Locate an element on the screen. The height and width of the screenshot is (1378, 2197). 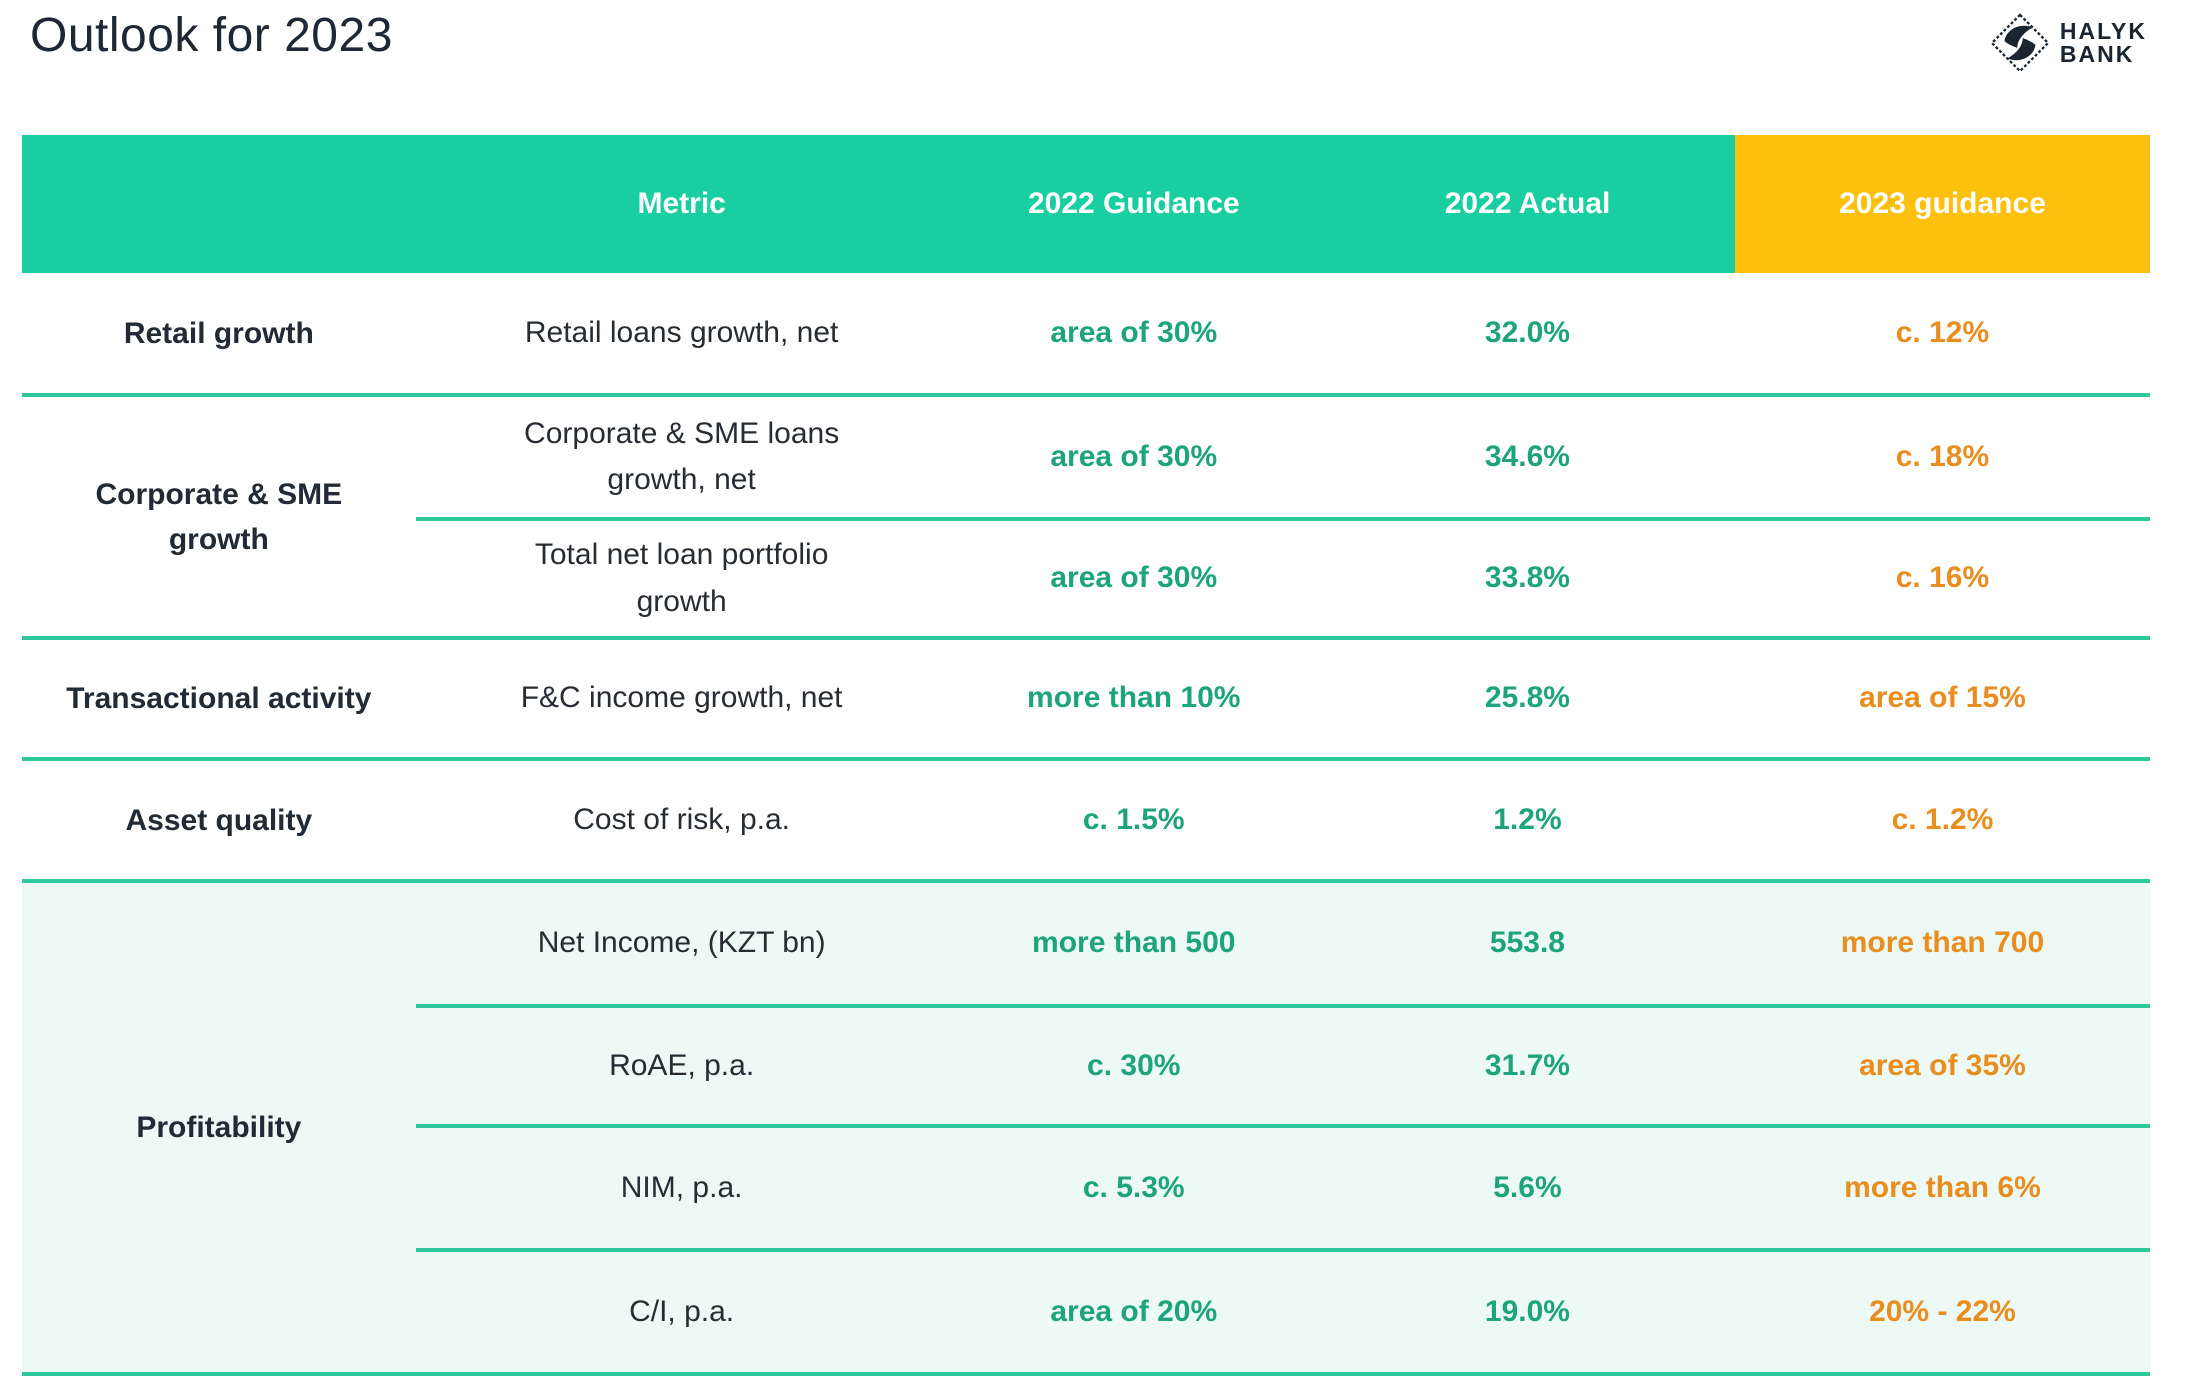
table-row: C/I, p.a. area of 20% 19.0% 20% - 22% is located at coordinates (1282, 1310).